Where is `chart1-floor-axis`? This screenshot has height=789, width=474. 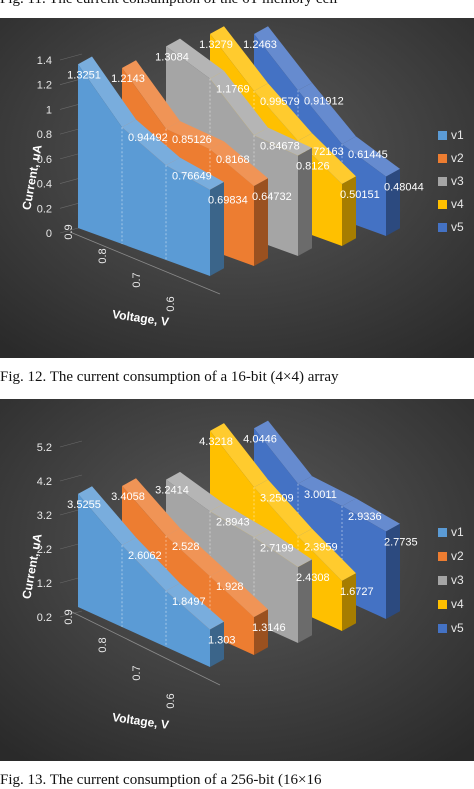
chart1-floor-axis is located at coordinates (145, 263).